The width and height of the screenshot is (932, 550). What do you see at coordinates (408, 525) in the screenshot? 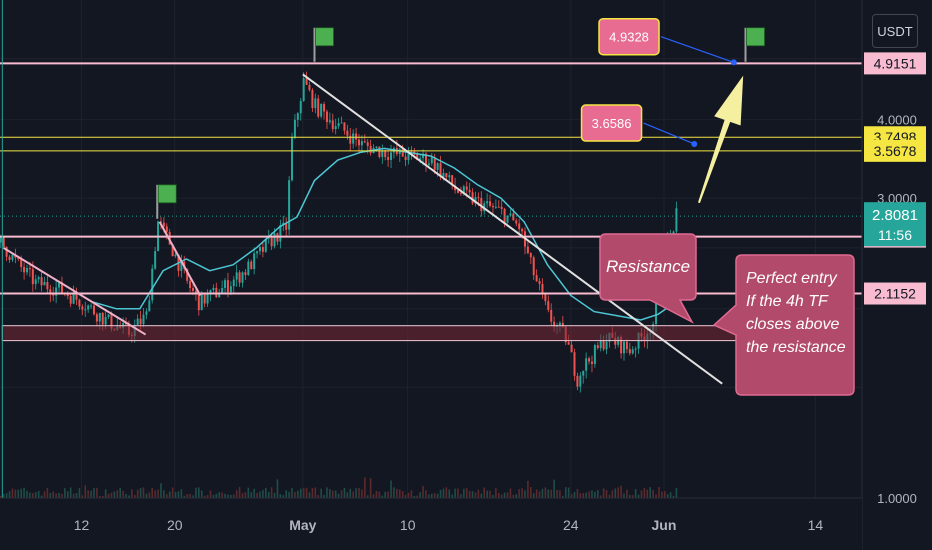
I see `x-tick-label: 10` at bounding box center [408, 525].